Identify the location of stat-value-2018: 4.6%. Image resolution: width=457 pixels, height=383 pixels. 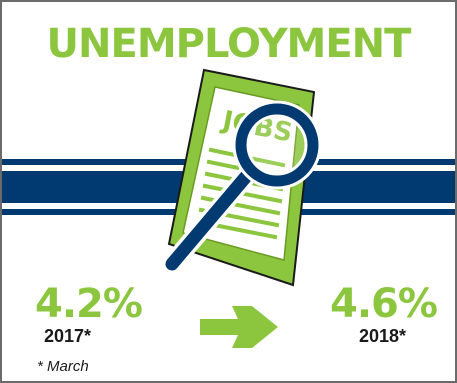
(384, 304).